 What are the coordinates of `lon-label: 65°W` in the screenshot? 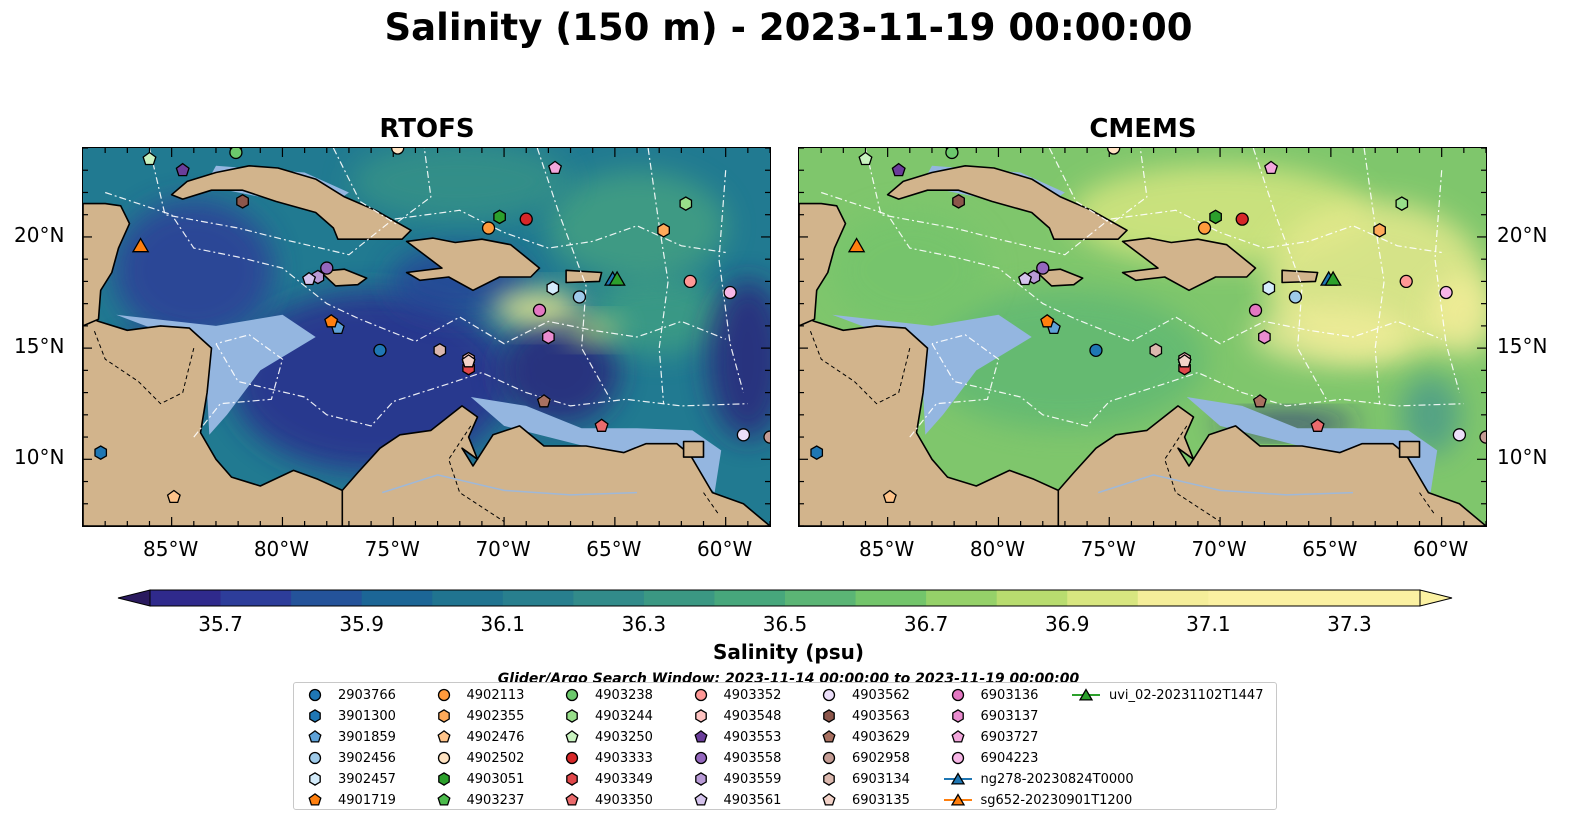 It's located at (614, 549).